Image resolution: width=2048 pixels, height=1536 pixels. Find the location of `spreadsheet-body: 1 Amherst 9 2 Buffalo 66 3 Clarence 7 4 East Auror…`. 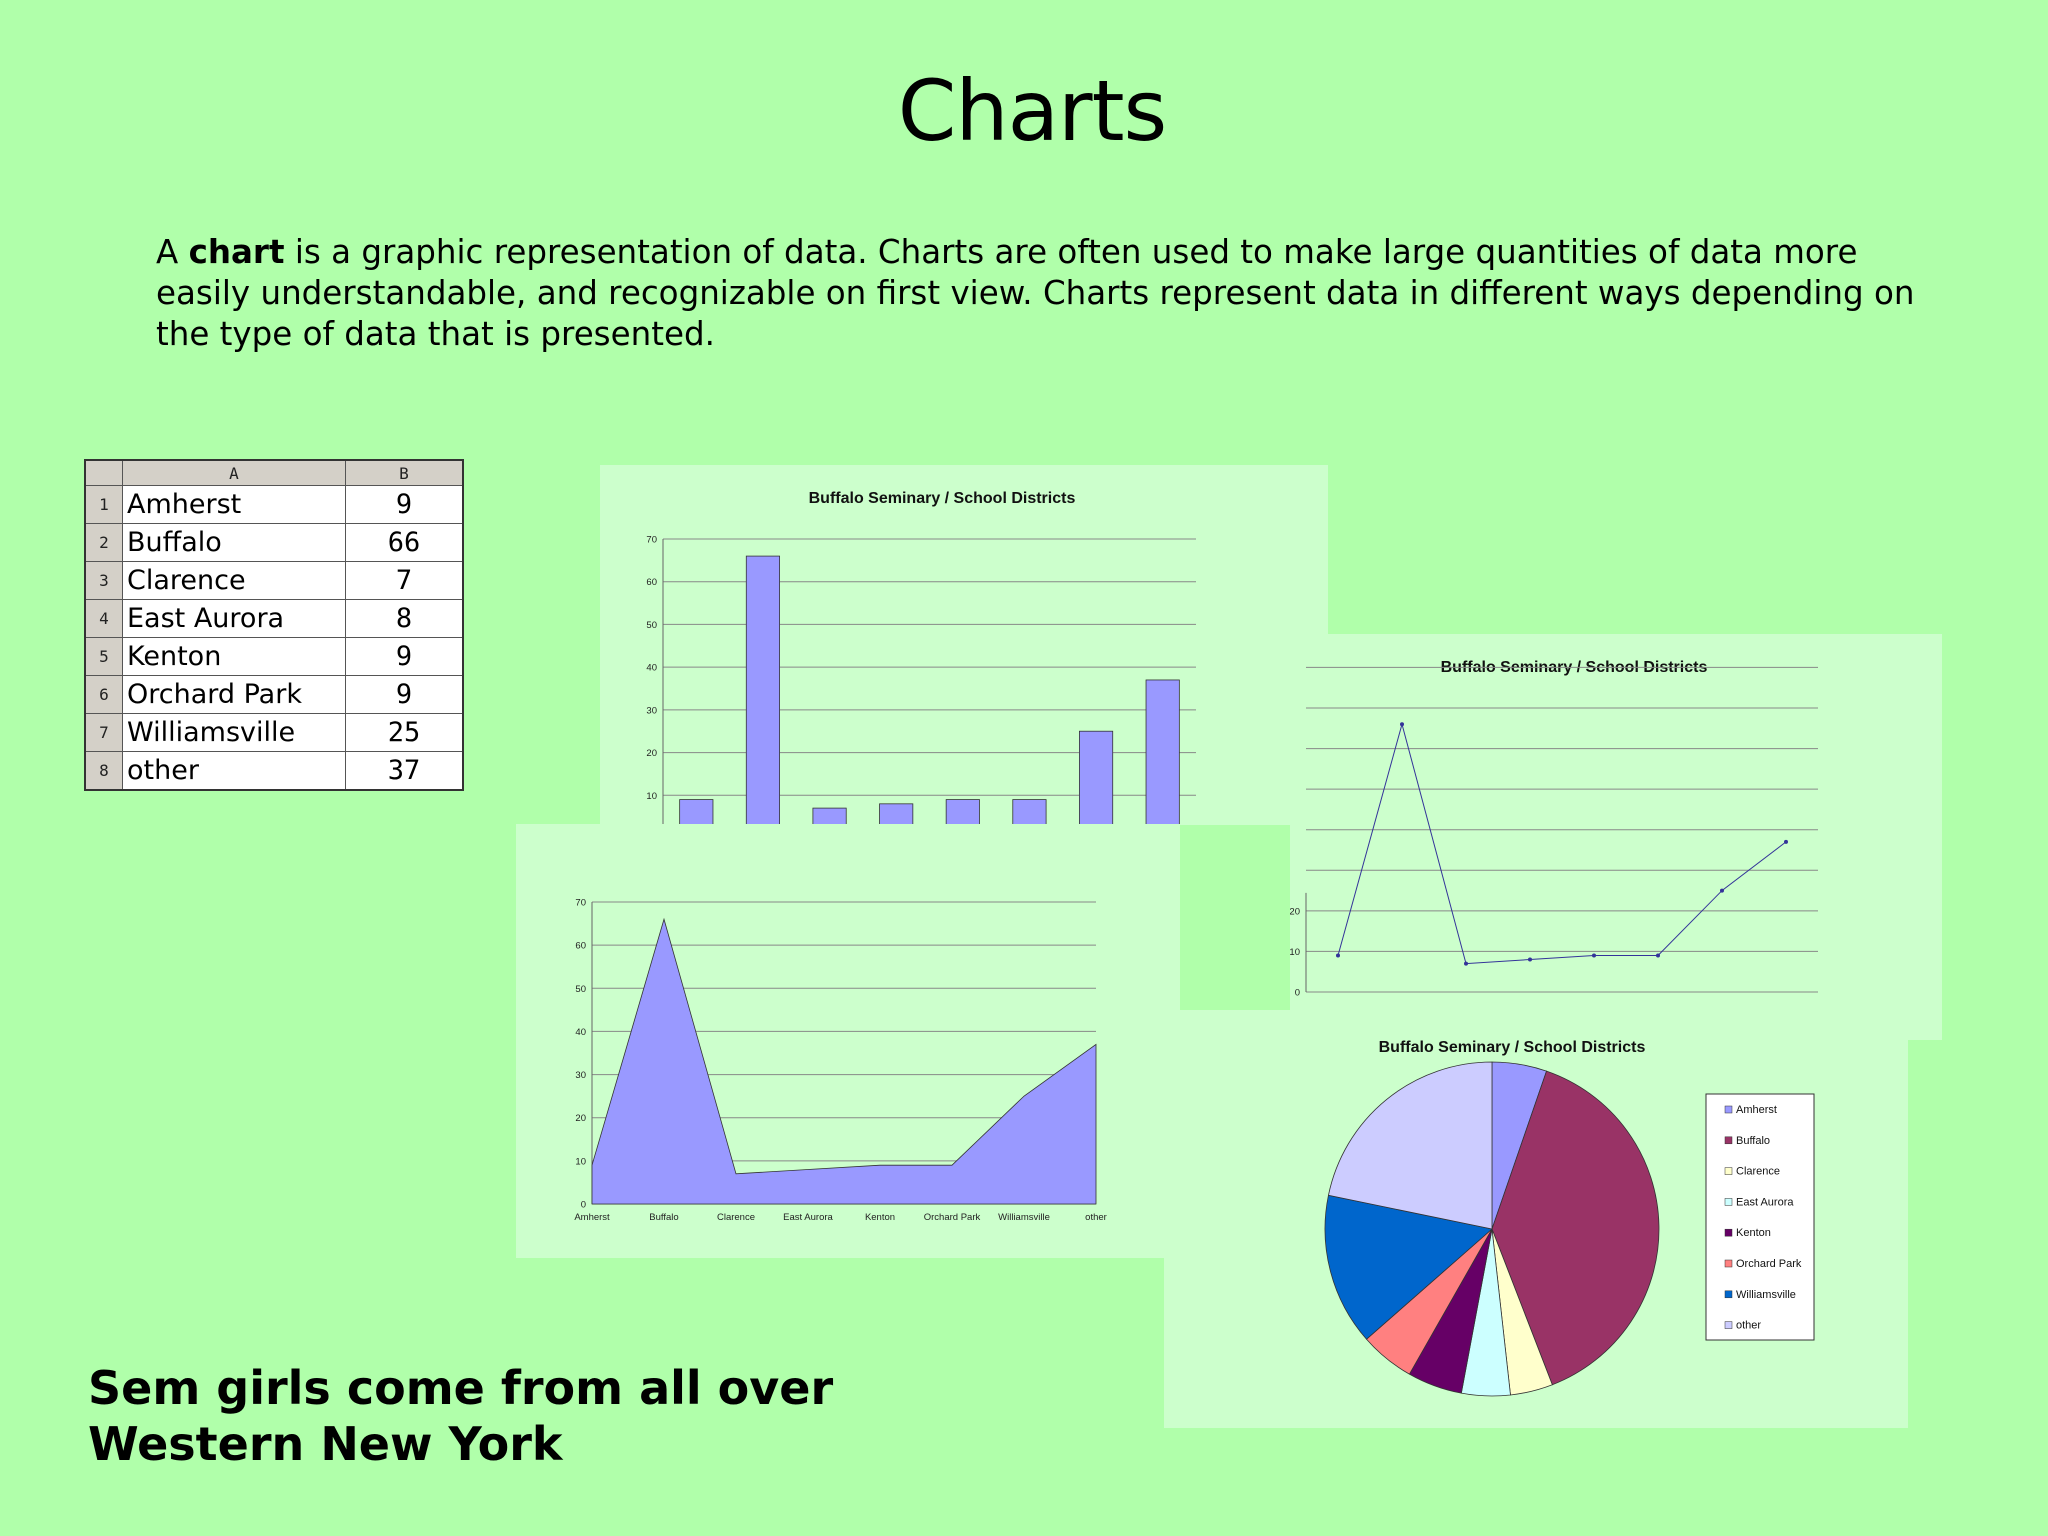

spreadsheet-body: 1 Amherst 9 2 Buffalo 66 3 Clarence 7 4 East Auror… is located at coordinates (274, 638).